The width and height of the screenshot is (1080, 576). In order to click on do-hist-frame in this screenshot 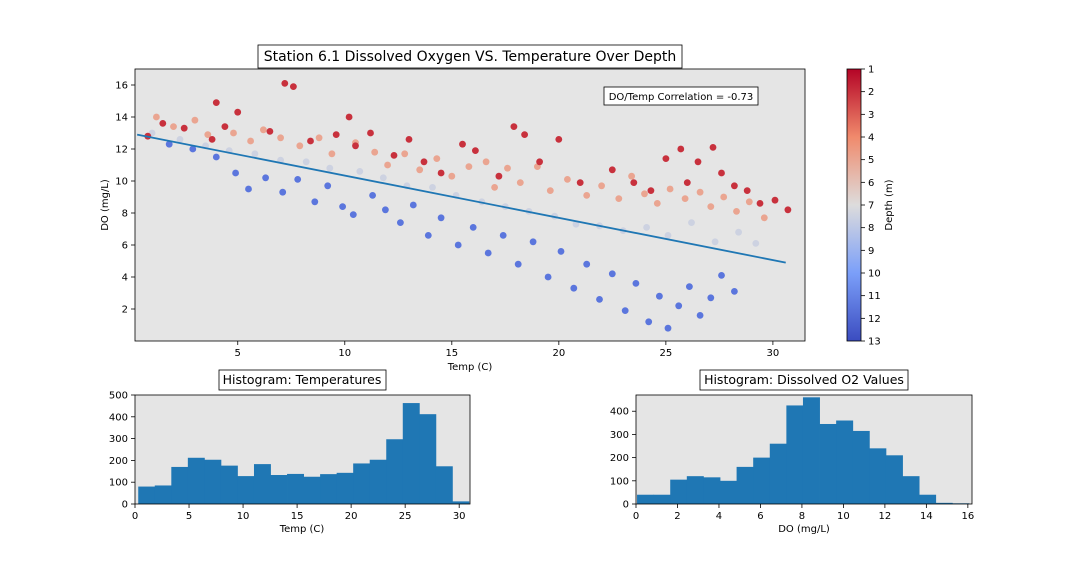, I will do `click(804, 449)`.